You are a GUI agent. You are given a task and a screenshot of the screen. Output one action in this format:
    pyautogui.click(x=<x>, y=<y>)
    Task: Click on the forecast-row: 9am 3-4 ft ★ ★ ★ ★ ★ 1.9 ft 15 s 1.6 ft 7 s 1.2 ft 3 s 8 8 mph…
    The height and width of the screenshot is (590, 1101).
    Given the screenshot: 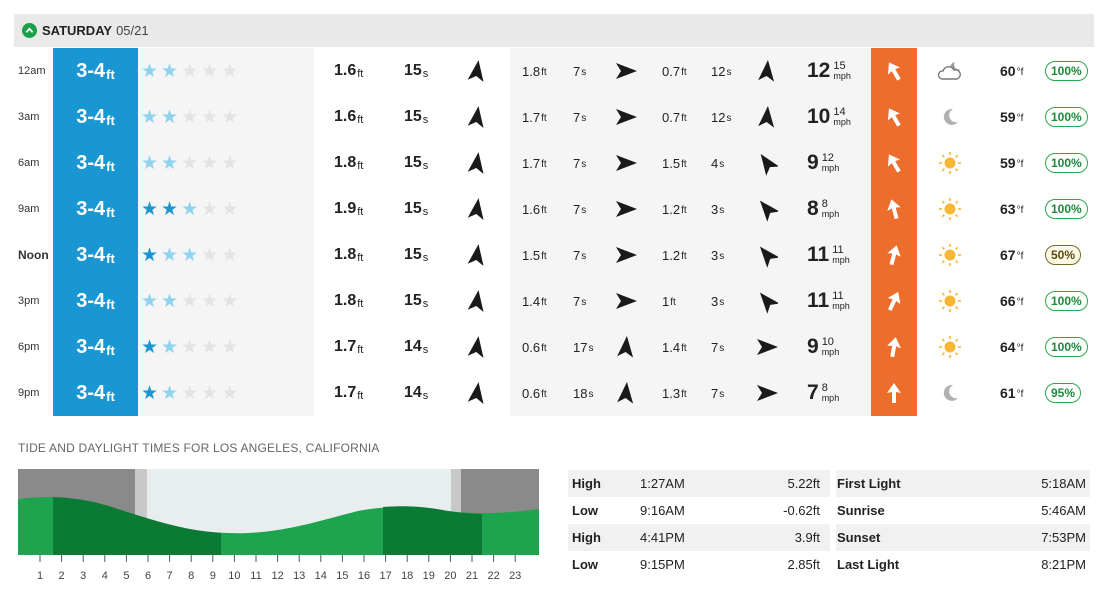 What is the action you would take?
    pyautogui.click(x=554, y=209)
    